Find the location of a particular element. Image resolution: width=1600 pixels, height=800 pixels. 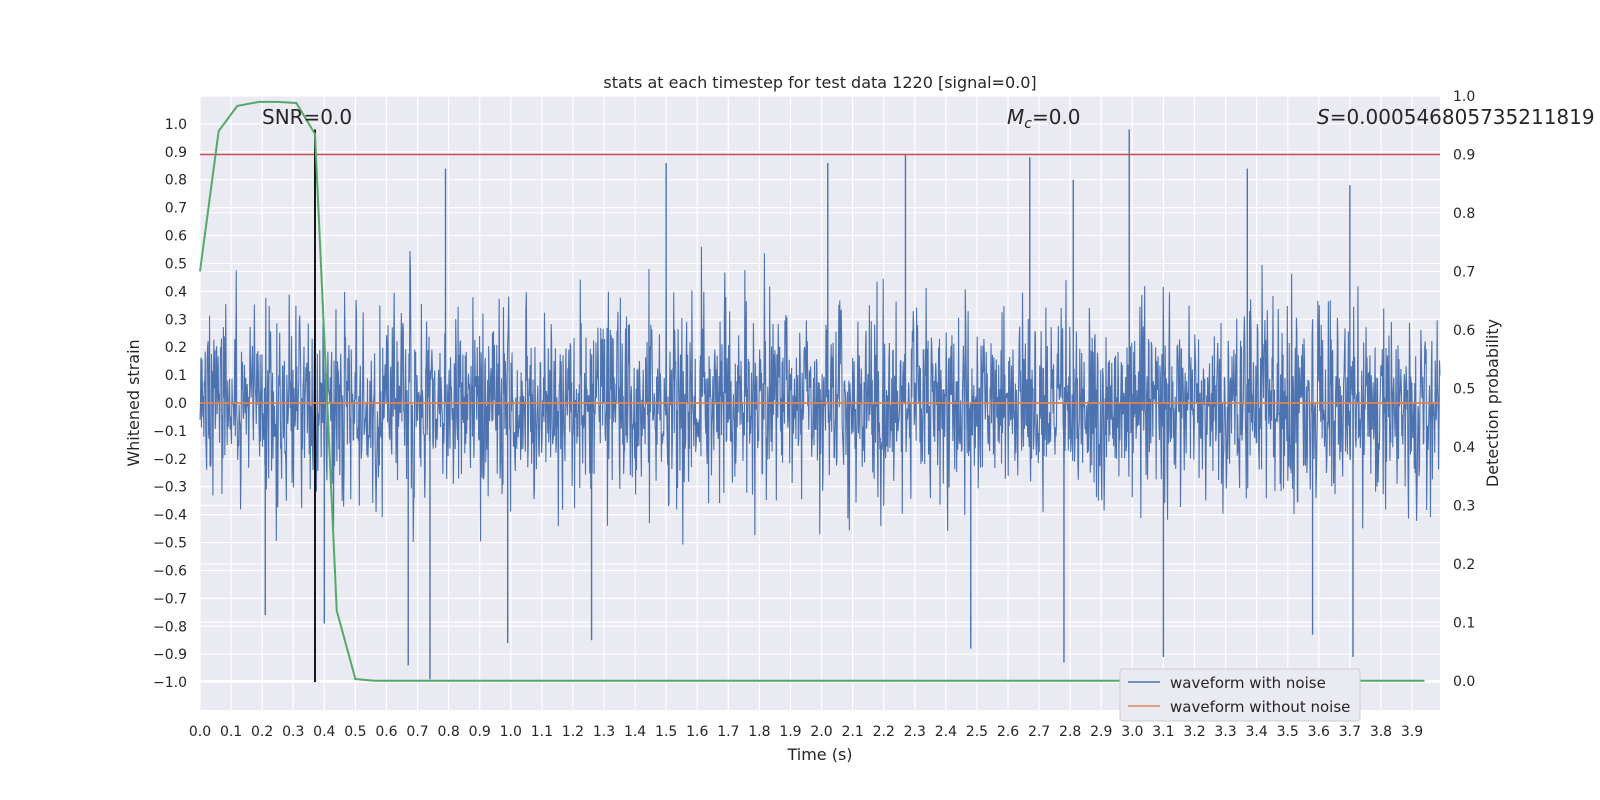

legend-label-clean: waveform without noise is located at coordinates (1260, 707).